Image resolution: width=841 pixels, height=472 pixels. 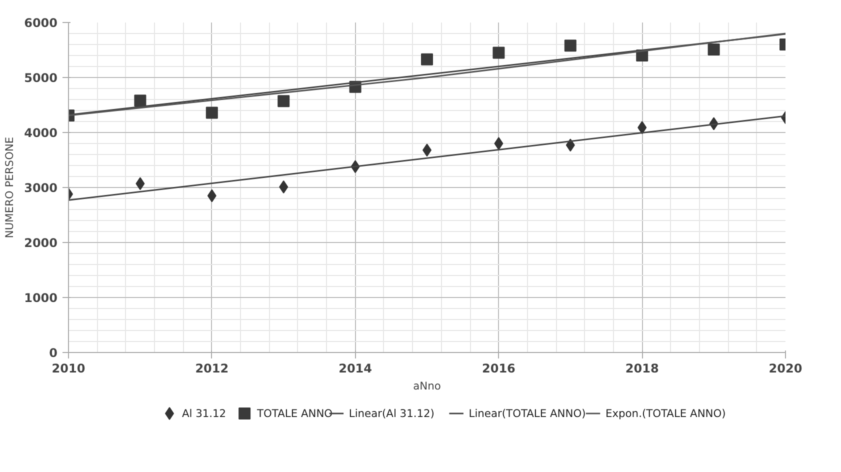 What do you see at coordinates (294, 413) in the screenshot?
I see `legend-label: TOTALE ANNO` at bounding box center [294, 413].